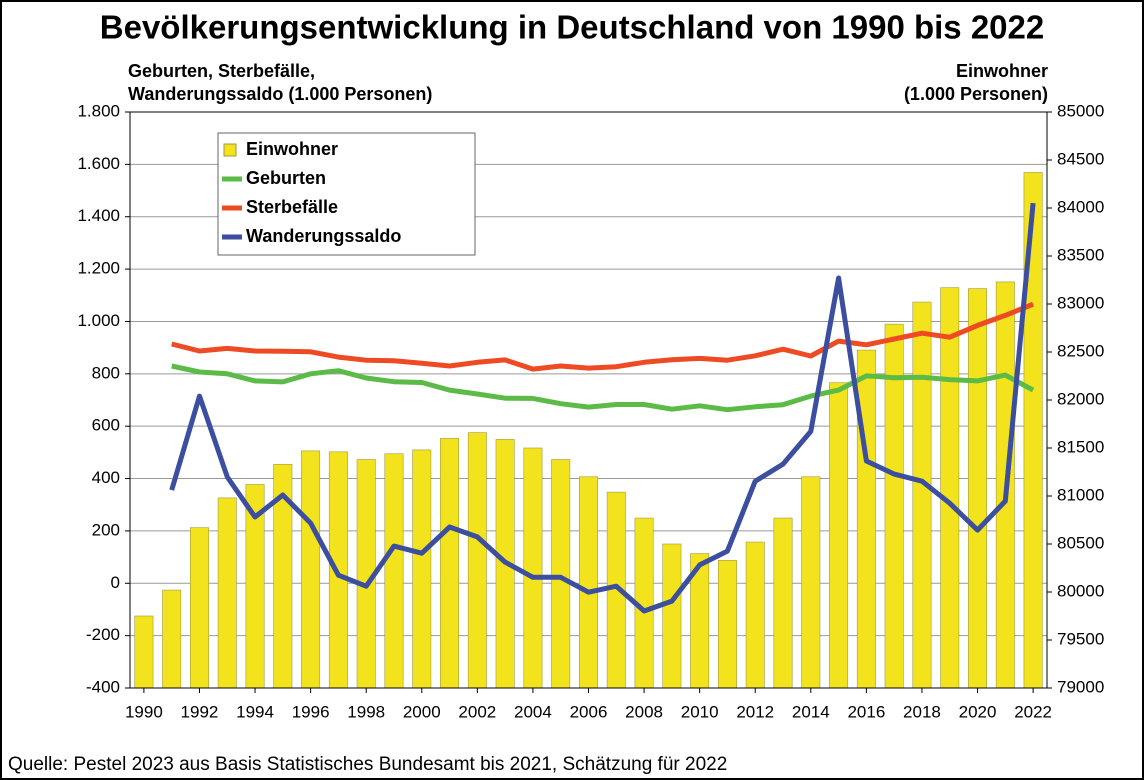 Image resolution: width=1144 pixels, height=780 pixels. Describe the element at coordinates (533, 711) in the screenshot. I see `x-tick-label: 2004` at that location.